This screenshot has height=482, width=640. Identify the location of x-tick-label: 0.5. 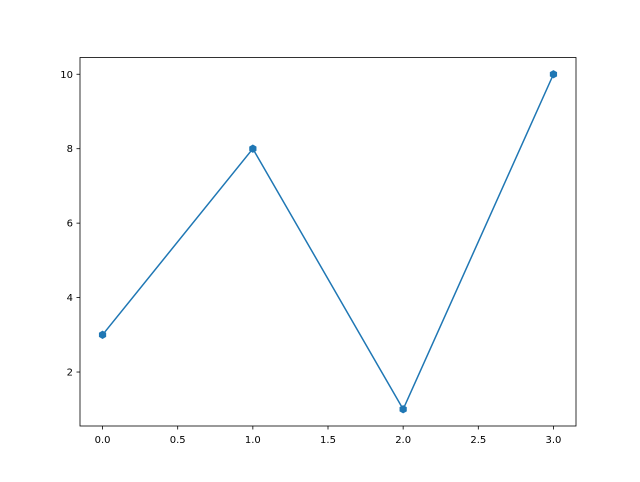
(178, 440).